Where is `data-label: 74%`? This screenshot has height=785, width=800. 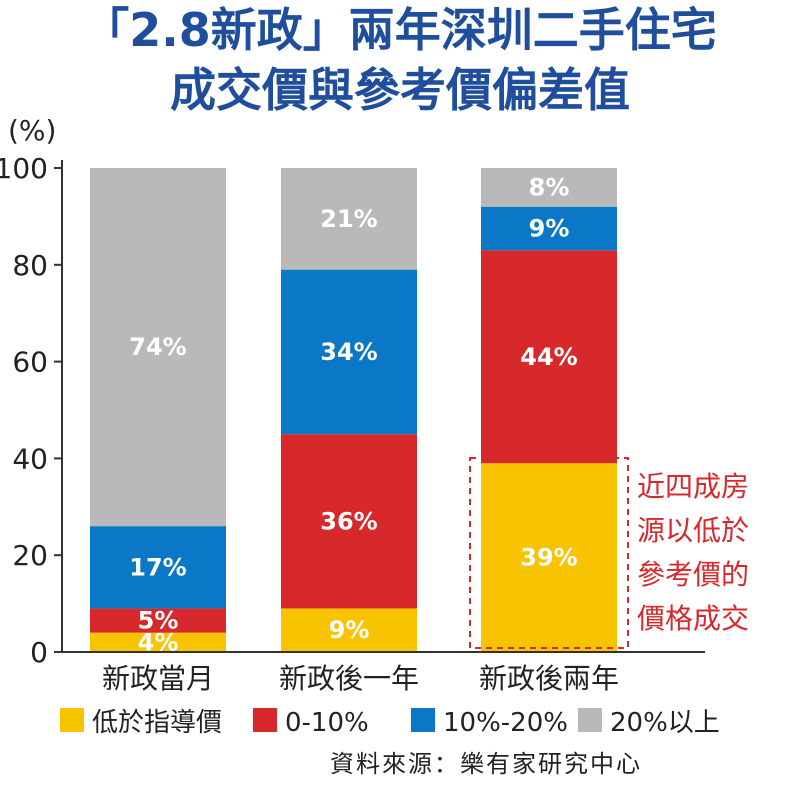
data-label: 74% is located at coordinates (157, 347).